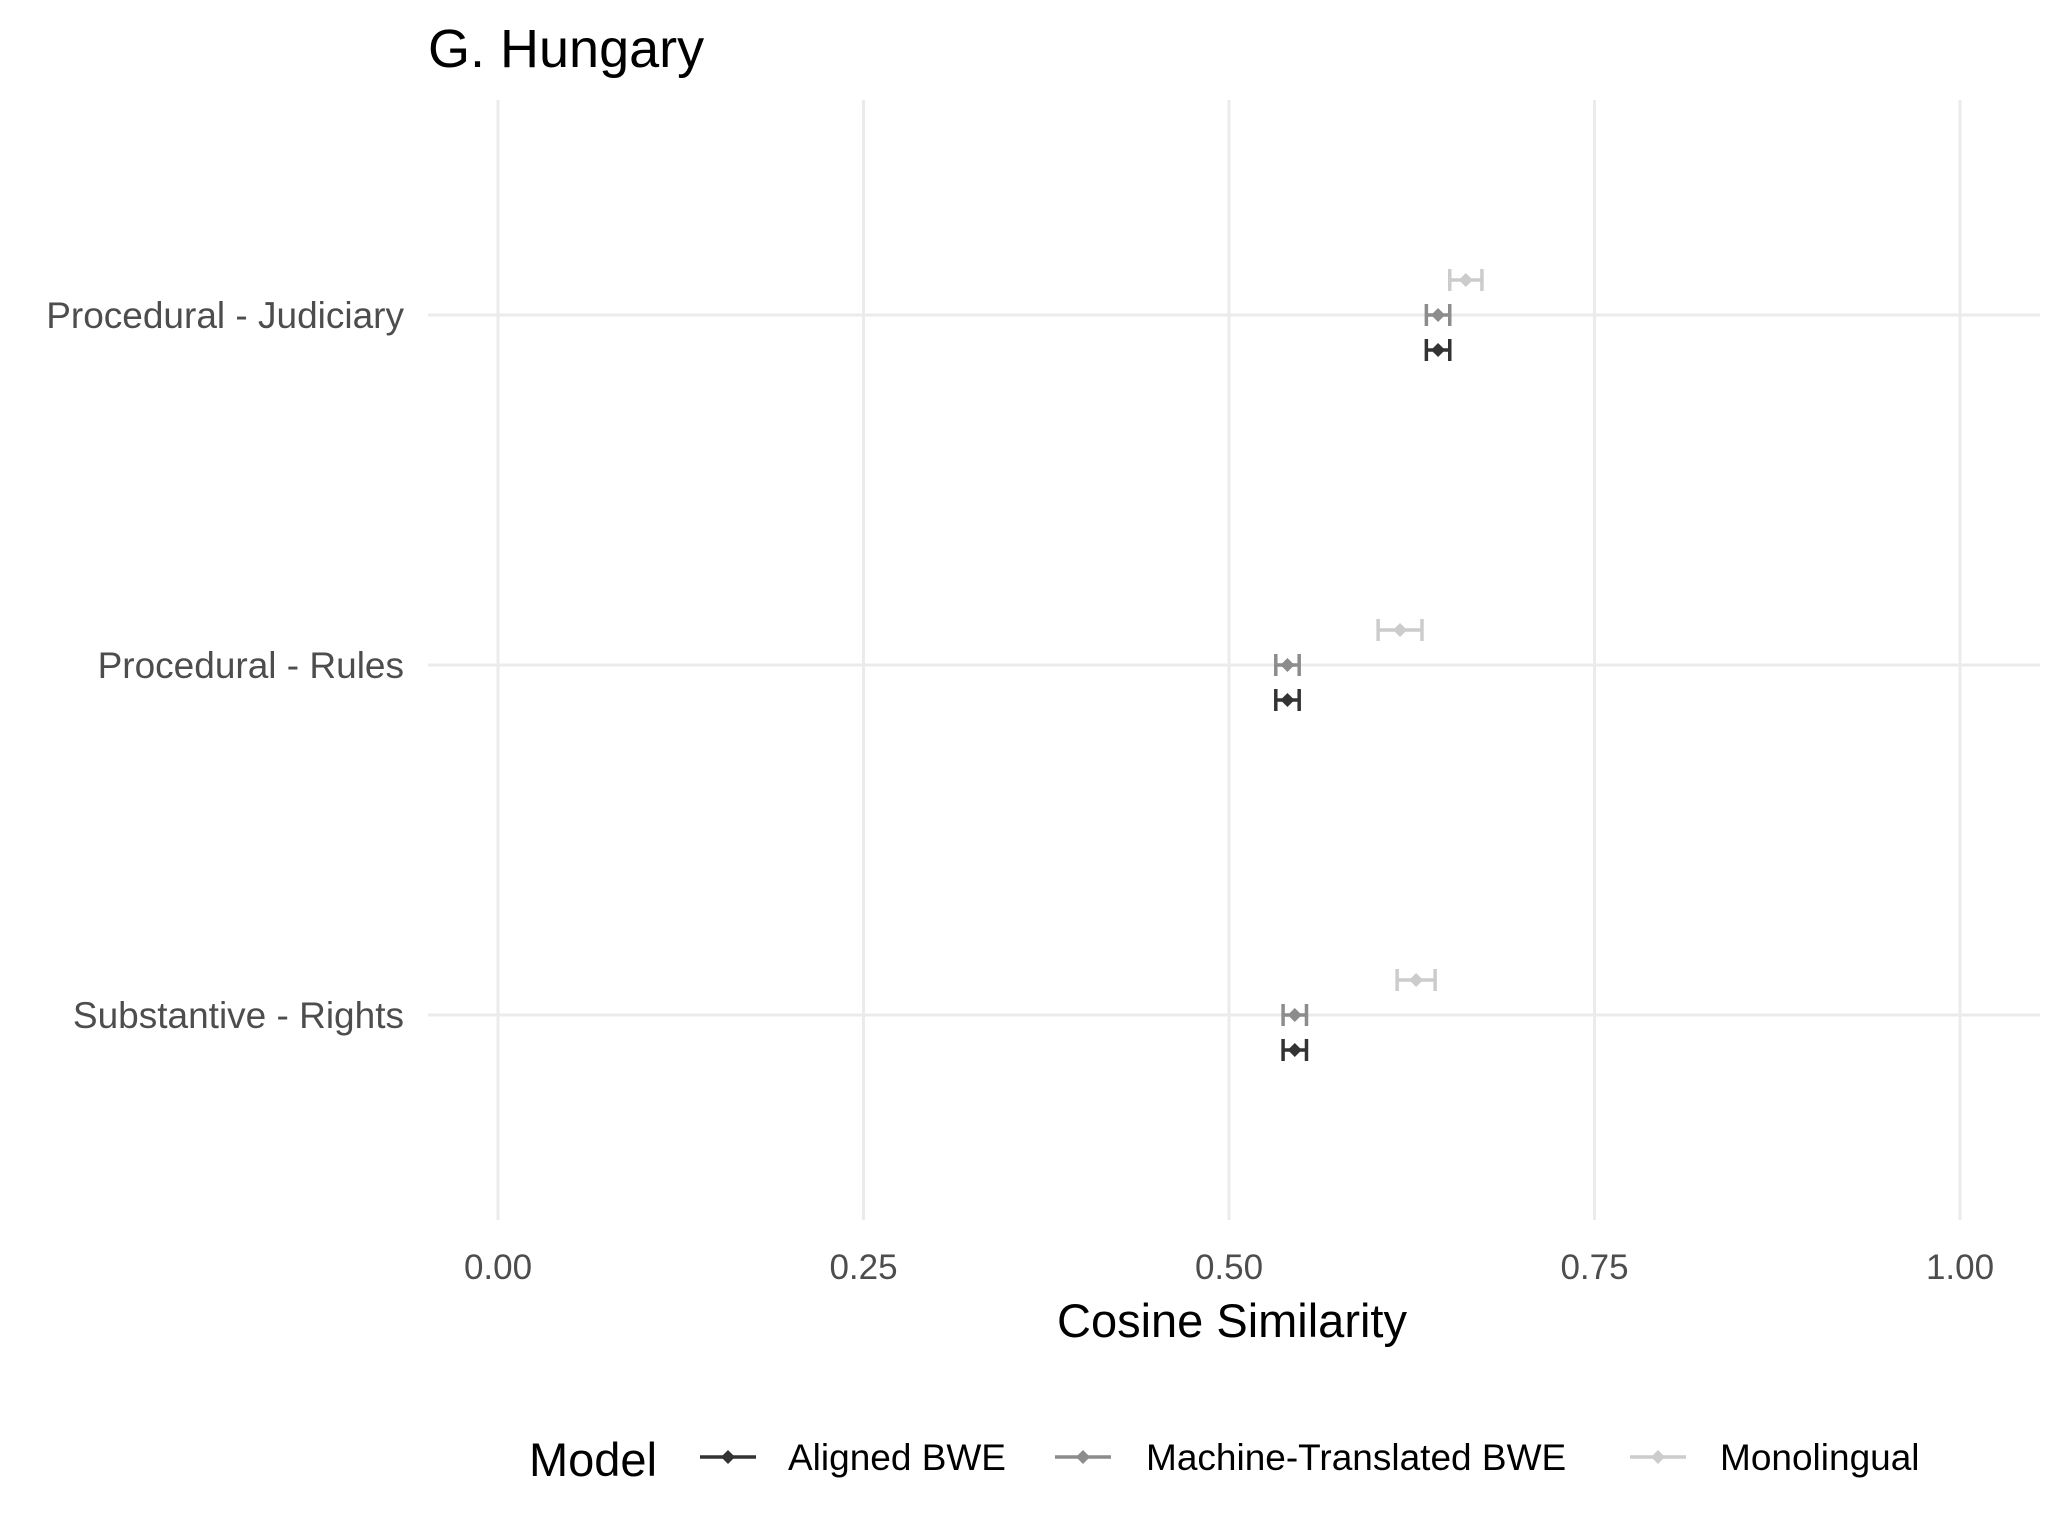  Describe the element at coordinates (251, 665) in the screenshot. I see `y-label-procedural-rules: Procedural - Rules` at that location.